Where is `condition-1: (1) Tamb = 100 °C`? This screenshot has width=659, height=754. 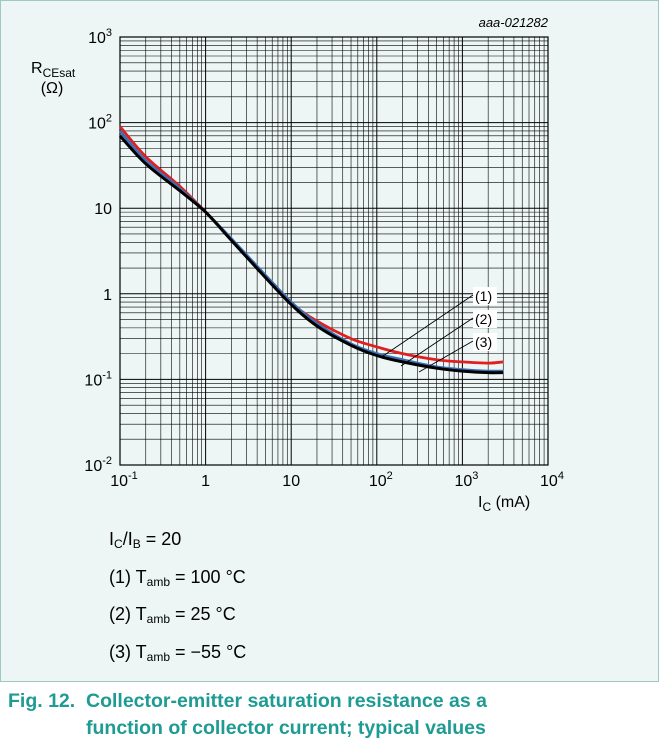
condition-1: (1) Tamb = 100 °C is located at coordinates (177, 583).